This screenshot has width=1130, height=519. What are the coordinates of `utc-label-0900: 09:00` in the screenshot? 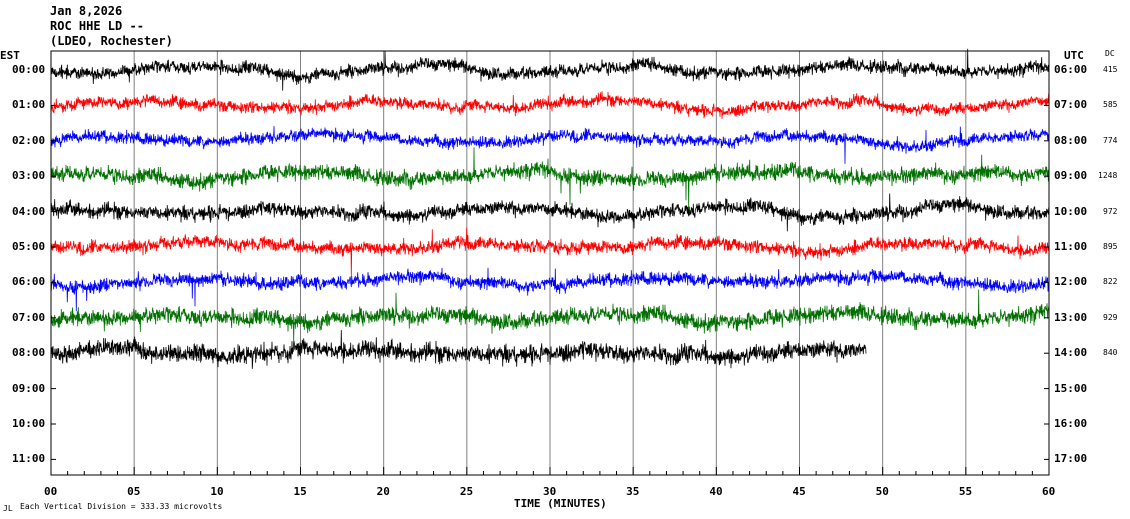 It's located at (1071, 176).